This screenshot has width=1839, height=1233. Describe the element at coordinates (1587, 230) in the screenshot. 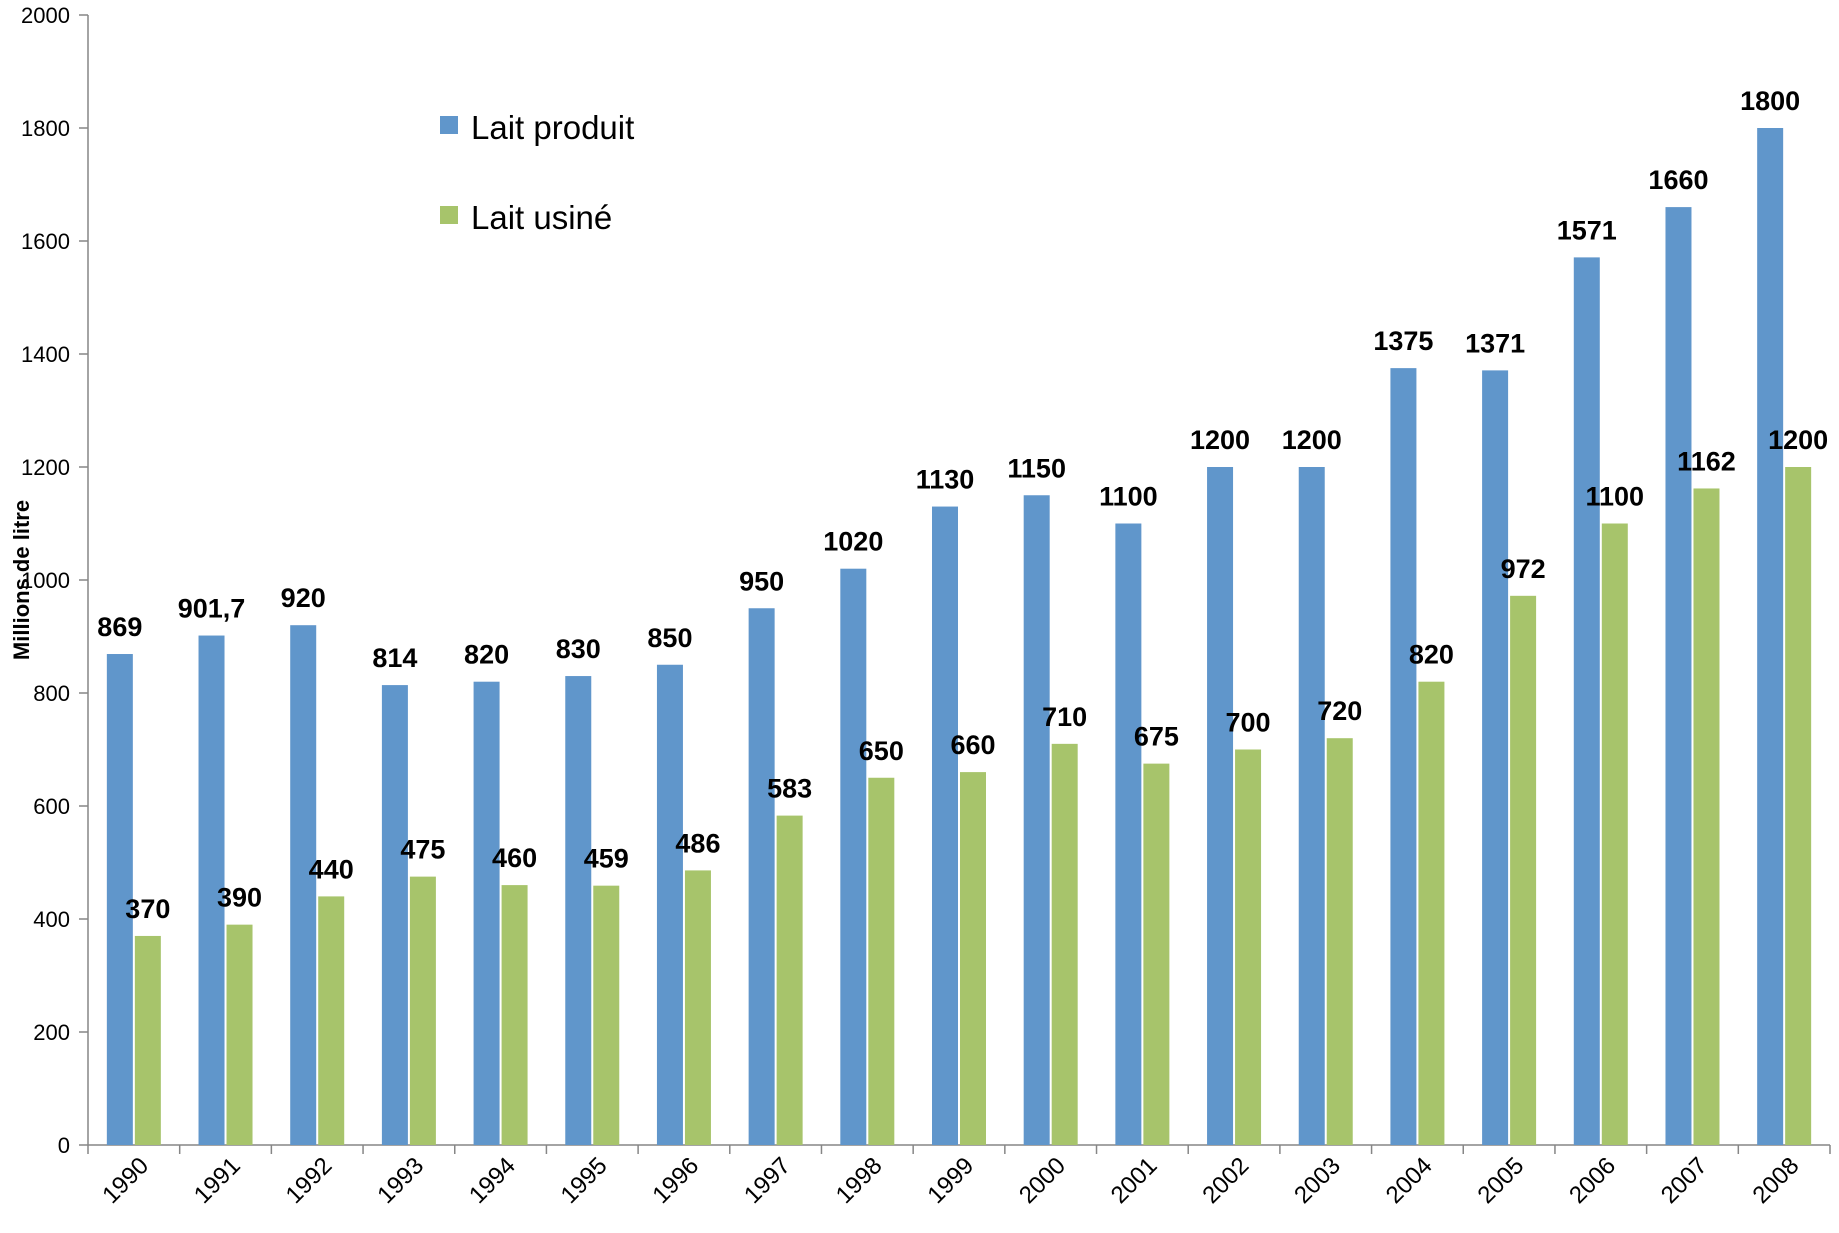

I see `data-label: 1571` at that location.